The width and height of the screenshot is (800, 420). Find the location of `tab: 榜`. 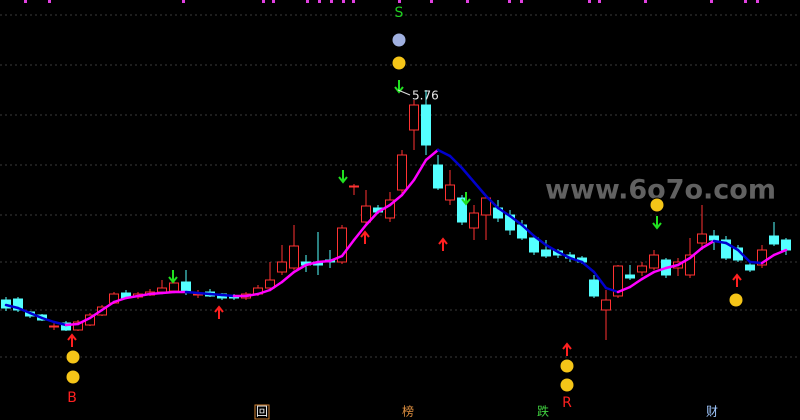

tab: 榜 is located at coordinates (408, 411).